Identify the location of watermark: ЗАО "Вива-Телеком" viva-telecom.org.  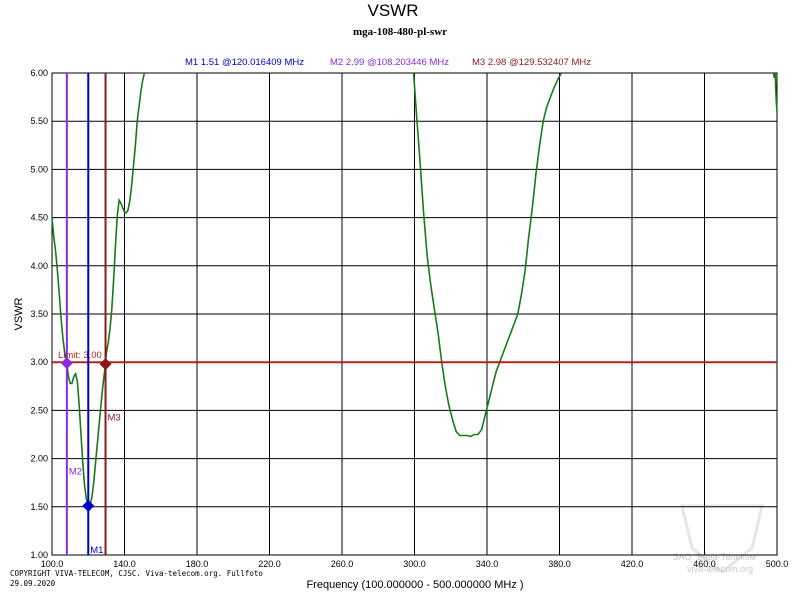
(718, 539).